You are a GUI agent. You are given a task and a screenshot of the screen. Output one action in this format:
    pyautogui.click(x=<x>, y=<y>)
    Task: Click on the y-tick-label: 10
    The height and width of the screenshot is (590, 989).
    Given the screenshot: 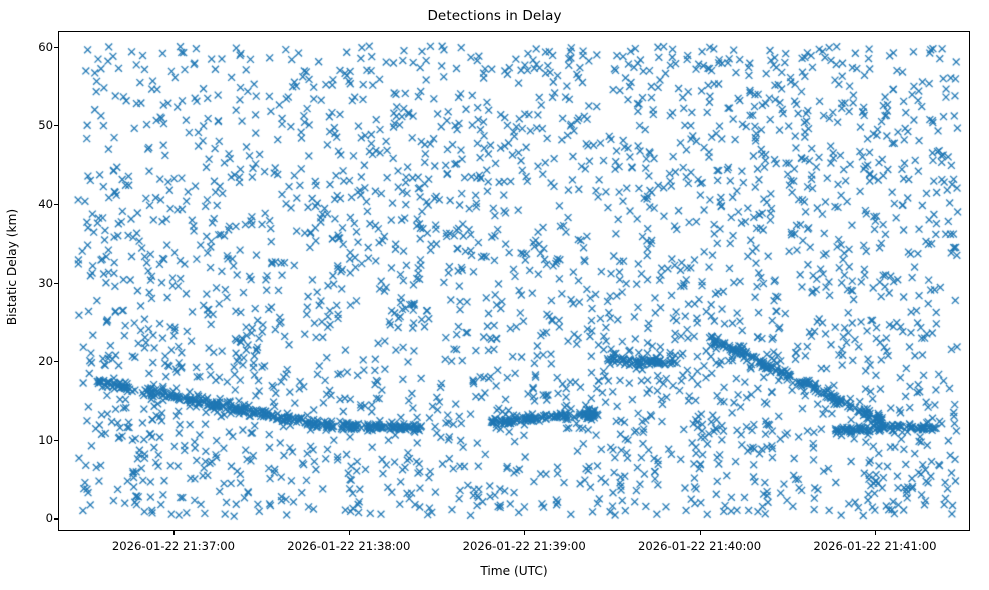 What is the action you would take?
    pyautogui.click(x=45, y=439)
    